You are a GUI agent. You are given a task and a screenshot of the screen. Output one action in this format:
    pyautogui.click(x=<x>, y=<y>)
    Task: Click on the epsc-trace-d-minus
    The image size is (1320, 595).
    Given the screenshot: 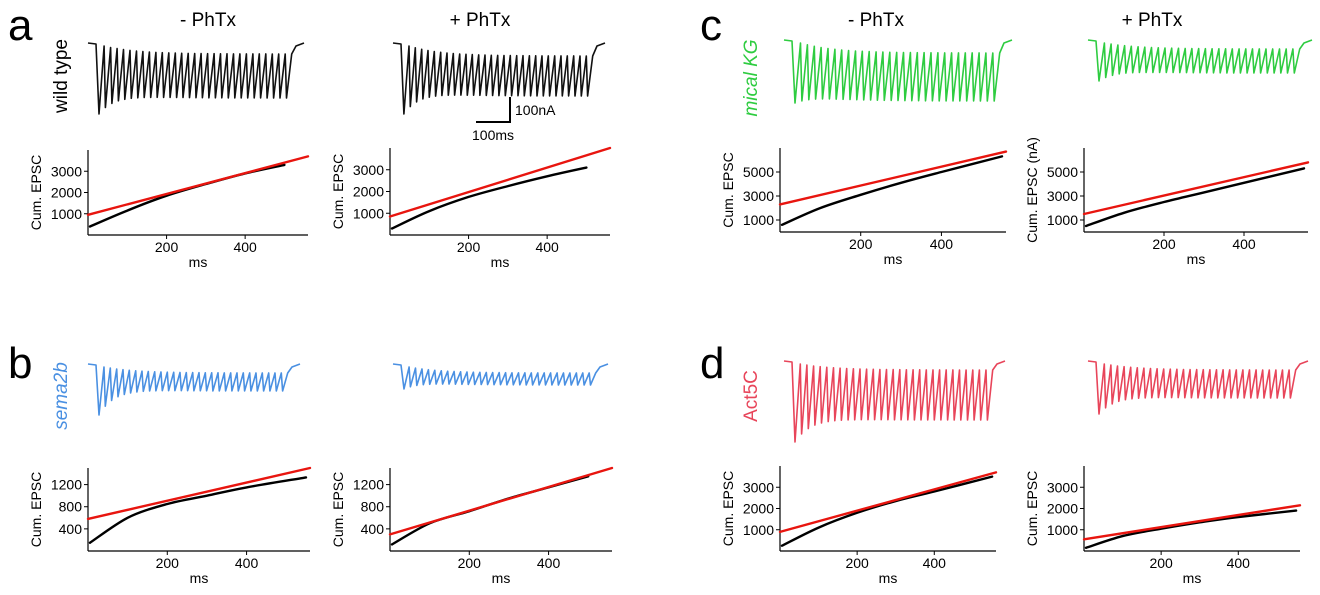 What is the action you would take?
    pyautogui.click(x=894, y=401)
    